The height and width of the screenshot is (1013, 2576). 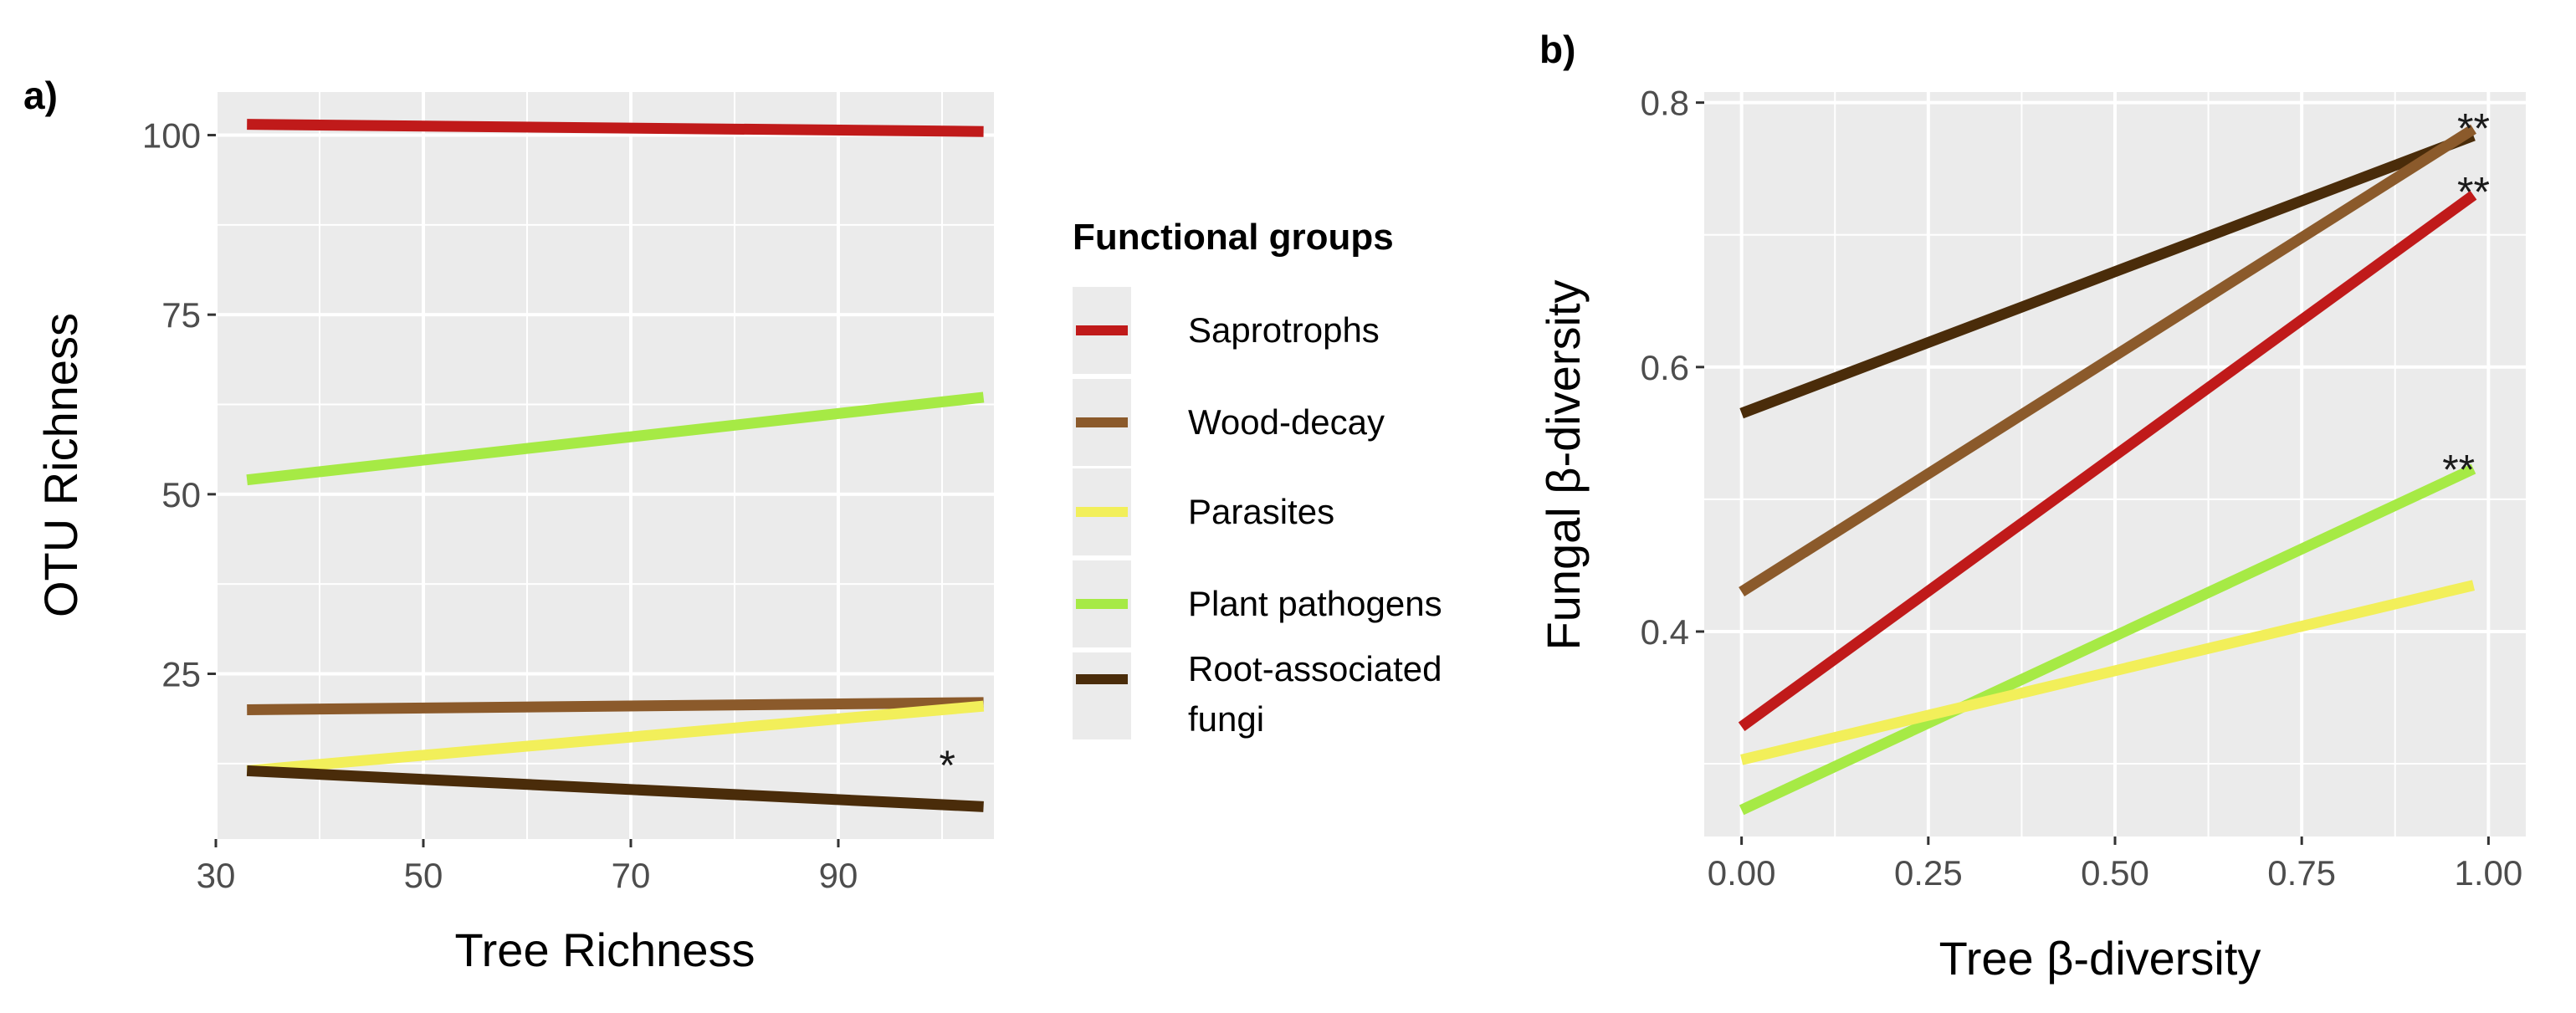 I want to click on x-tick-label: 50, so click(x=424, y=875).